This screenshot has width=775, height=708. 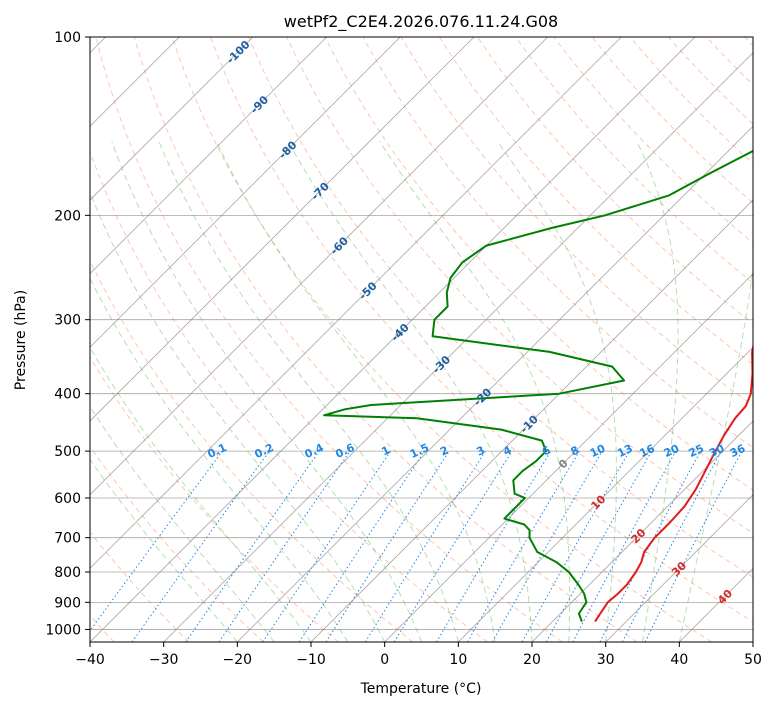 I want to click on mixing-ratio-label: 30, so click(x=717, y=451).